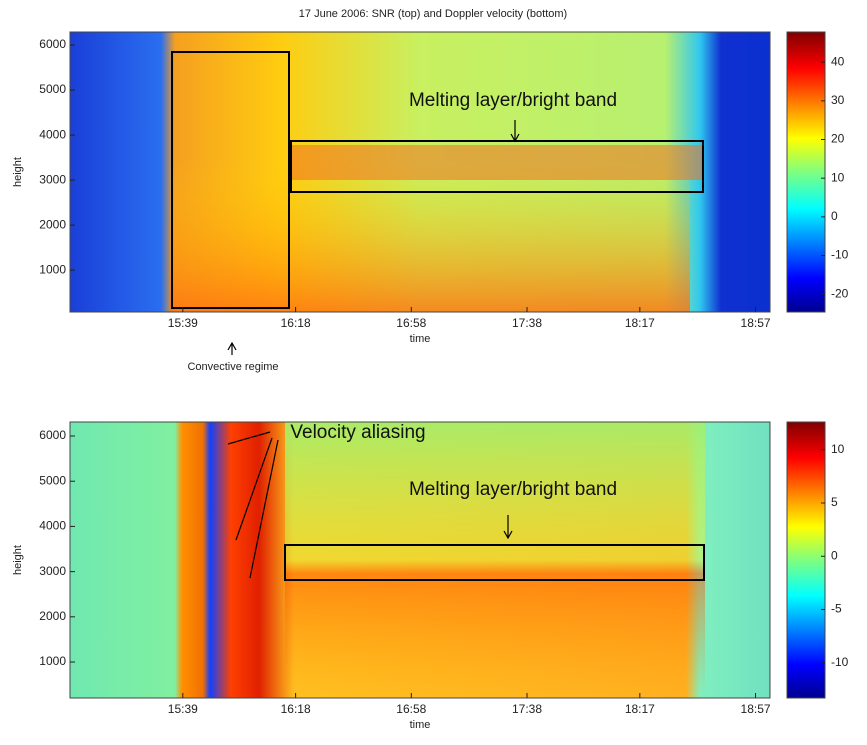 Image resolution: width=867 pixels, height=745 pixels. Describe the element at coordinates (840, 293) in the screenshot. I see `colorbar-tick-label: -20` at that location.